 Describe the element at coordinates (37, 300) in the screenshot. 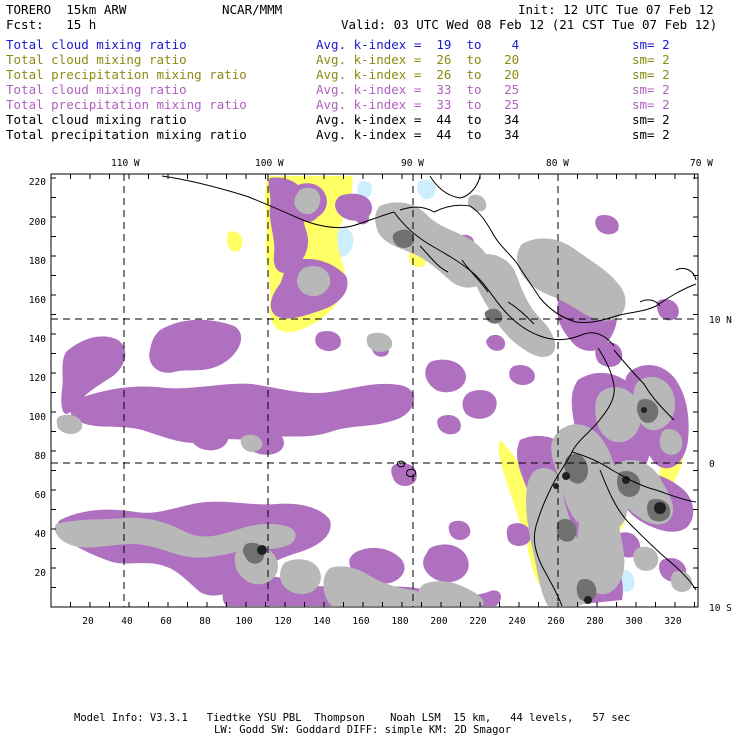

I see `grid-label-left: 160` at that location.